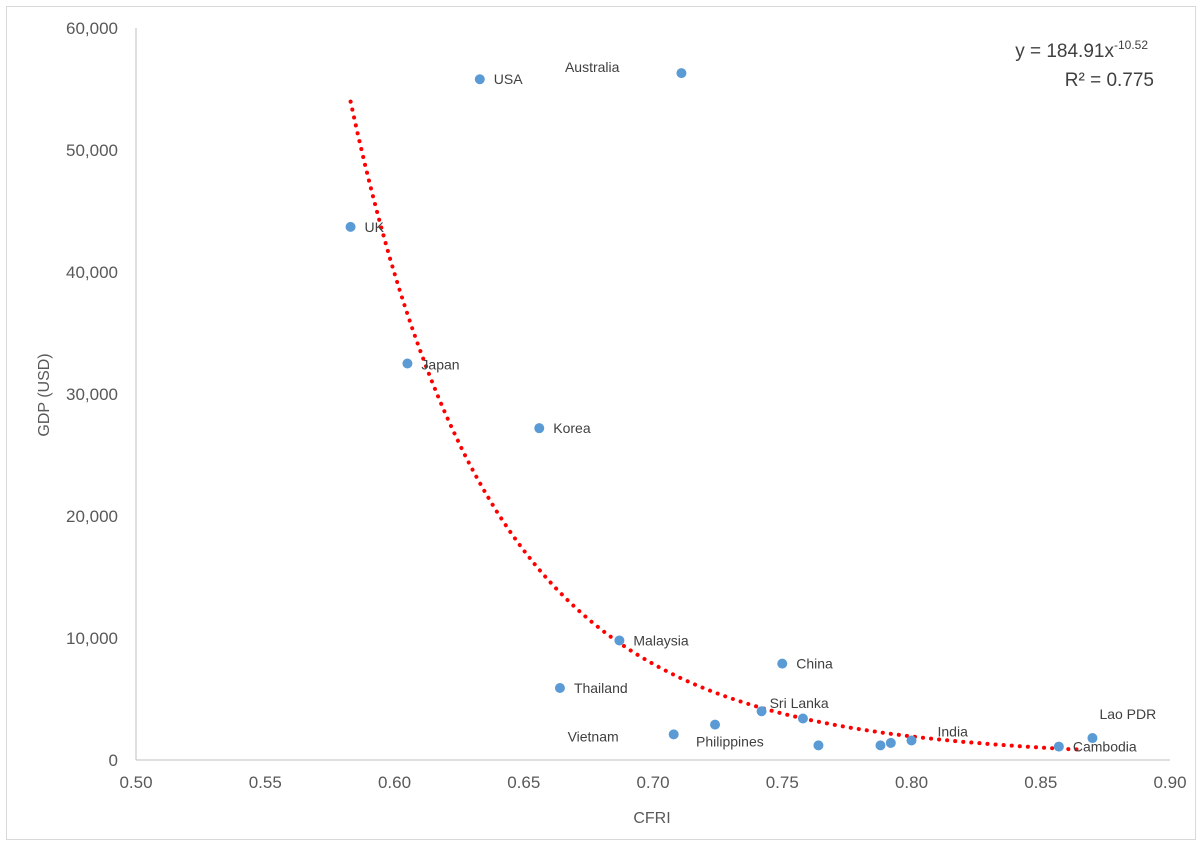 The width and height of the screenshot is (1203, 846). Describe the element at coordinates (660, 640) in the screenshot. I see `point-label: Malaysia` at that location.